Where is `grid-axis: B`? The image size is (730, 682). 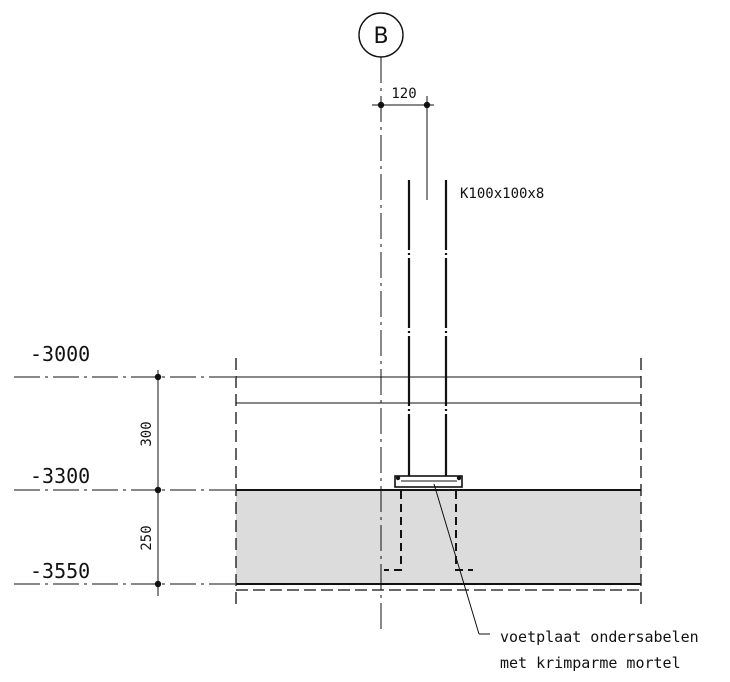 grid-axis: B is located at coordinates (381, 321).